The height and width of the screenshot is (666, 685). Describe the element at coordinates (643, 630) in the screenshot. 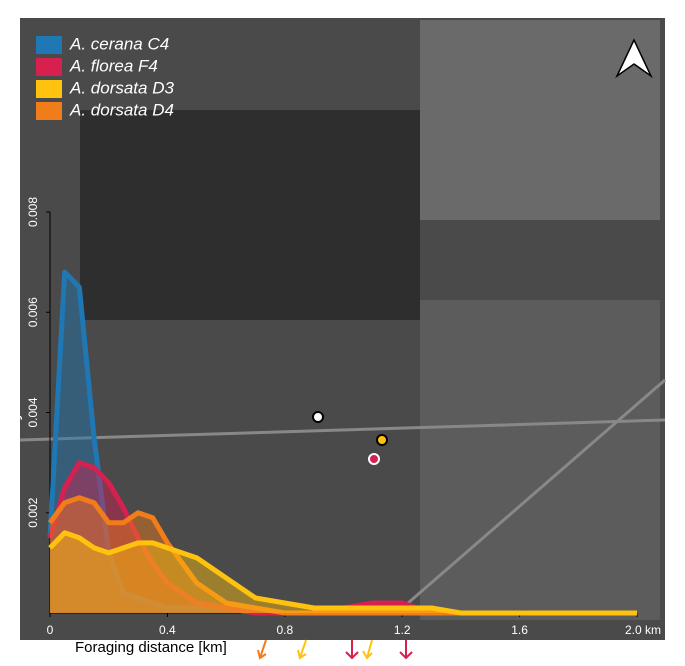

I see `x-tick-label: 2.0 km` at that location.